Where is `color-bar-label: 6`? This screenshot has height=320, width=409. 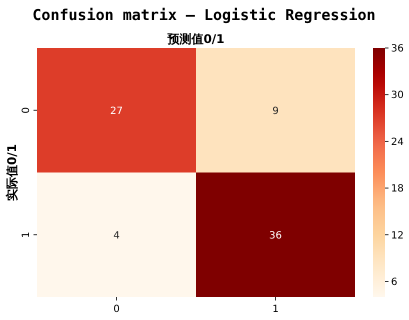
color-bar-label: 6 is located at coordinates (394, 282).